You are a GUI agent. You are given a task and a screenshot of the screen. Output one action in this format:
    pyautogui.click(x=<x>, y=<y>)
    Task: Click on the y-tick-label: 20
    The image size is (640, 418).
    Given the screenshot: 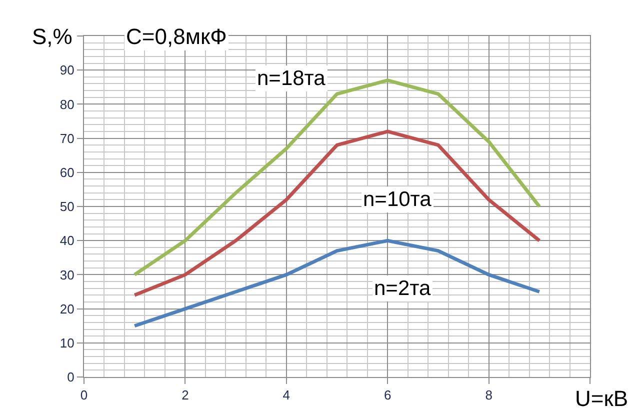 What is the action you would take?
    pyautogui.click(x=67, y=308)
    